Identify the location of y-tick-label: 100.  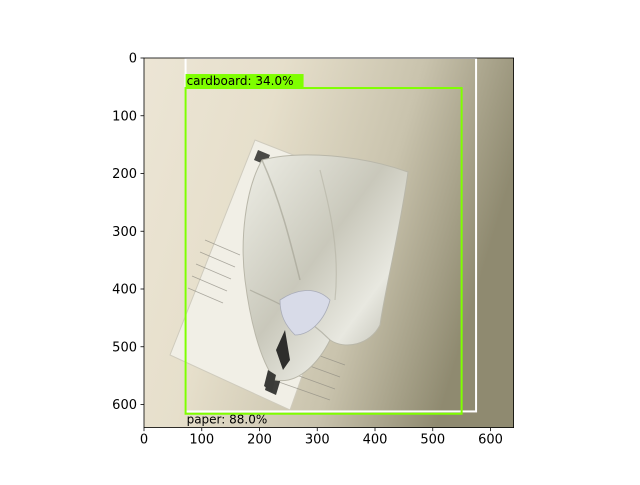
(124, 116).